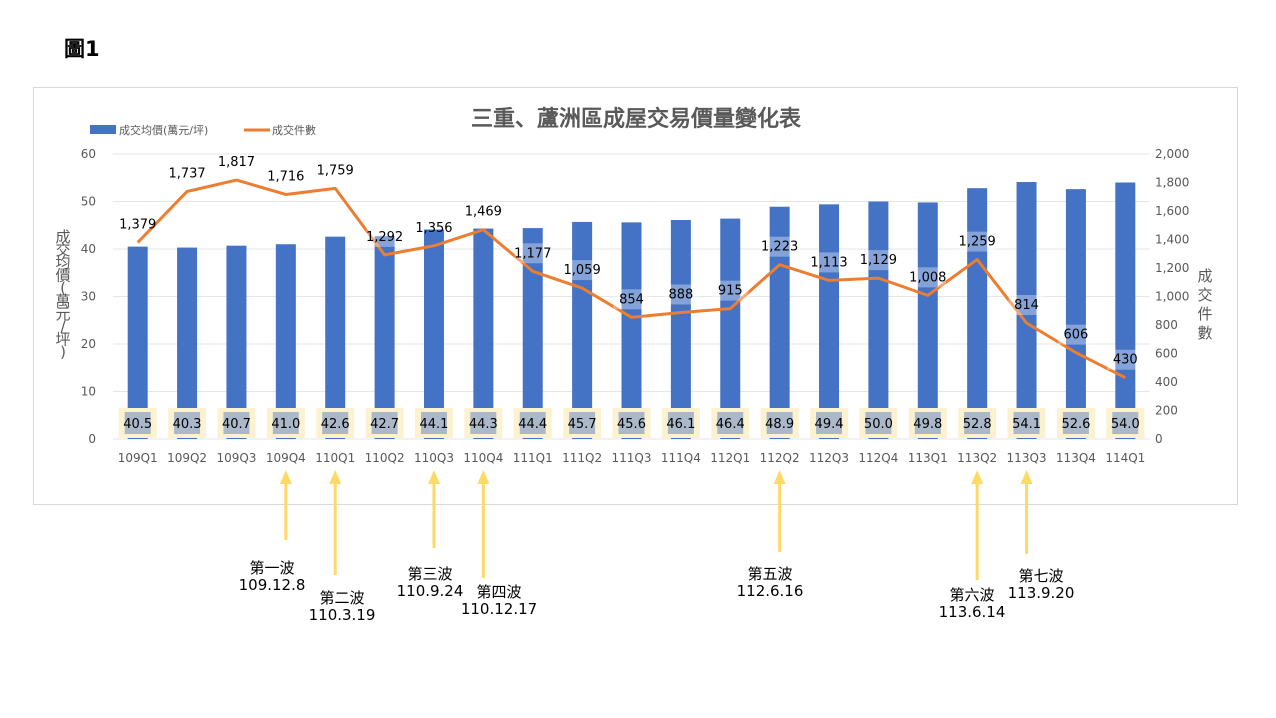 Image resolution: width=1276 pixels, height=718 pixels. I want to click on bar-data-label: 49.8, so click(927, 424).